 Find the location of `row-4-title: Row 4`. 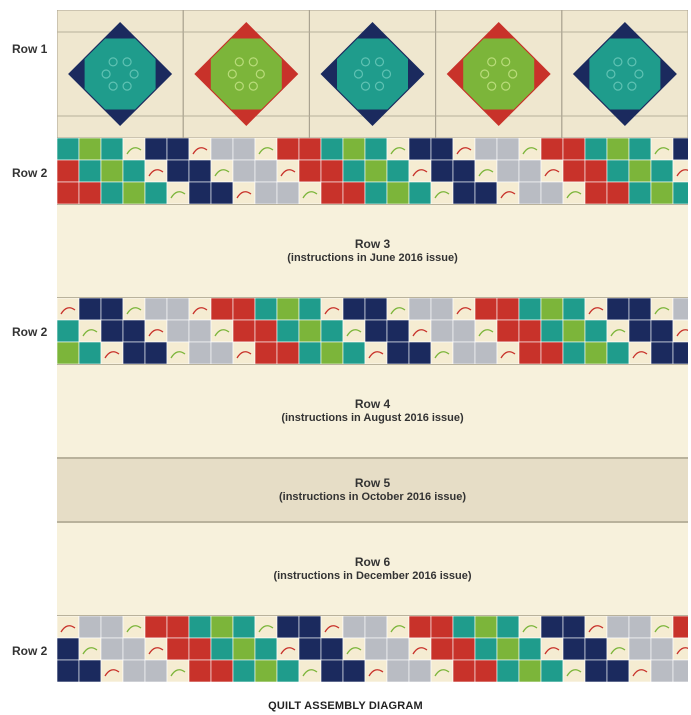

row-4-title: Row 4 is located at coordinates (372, 404).